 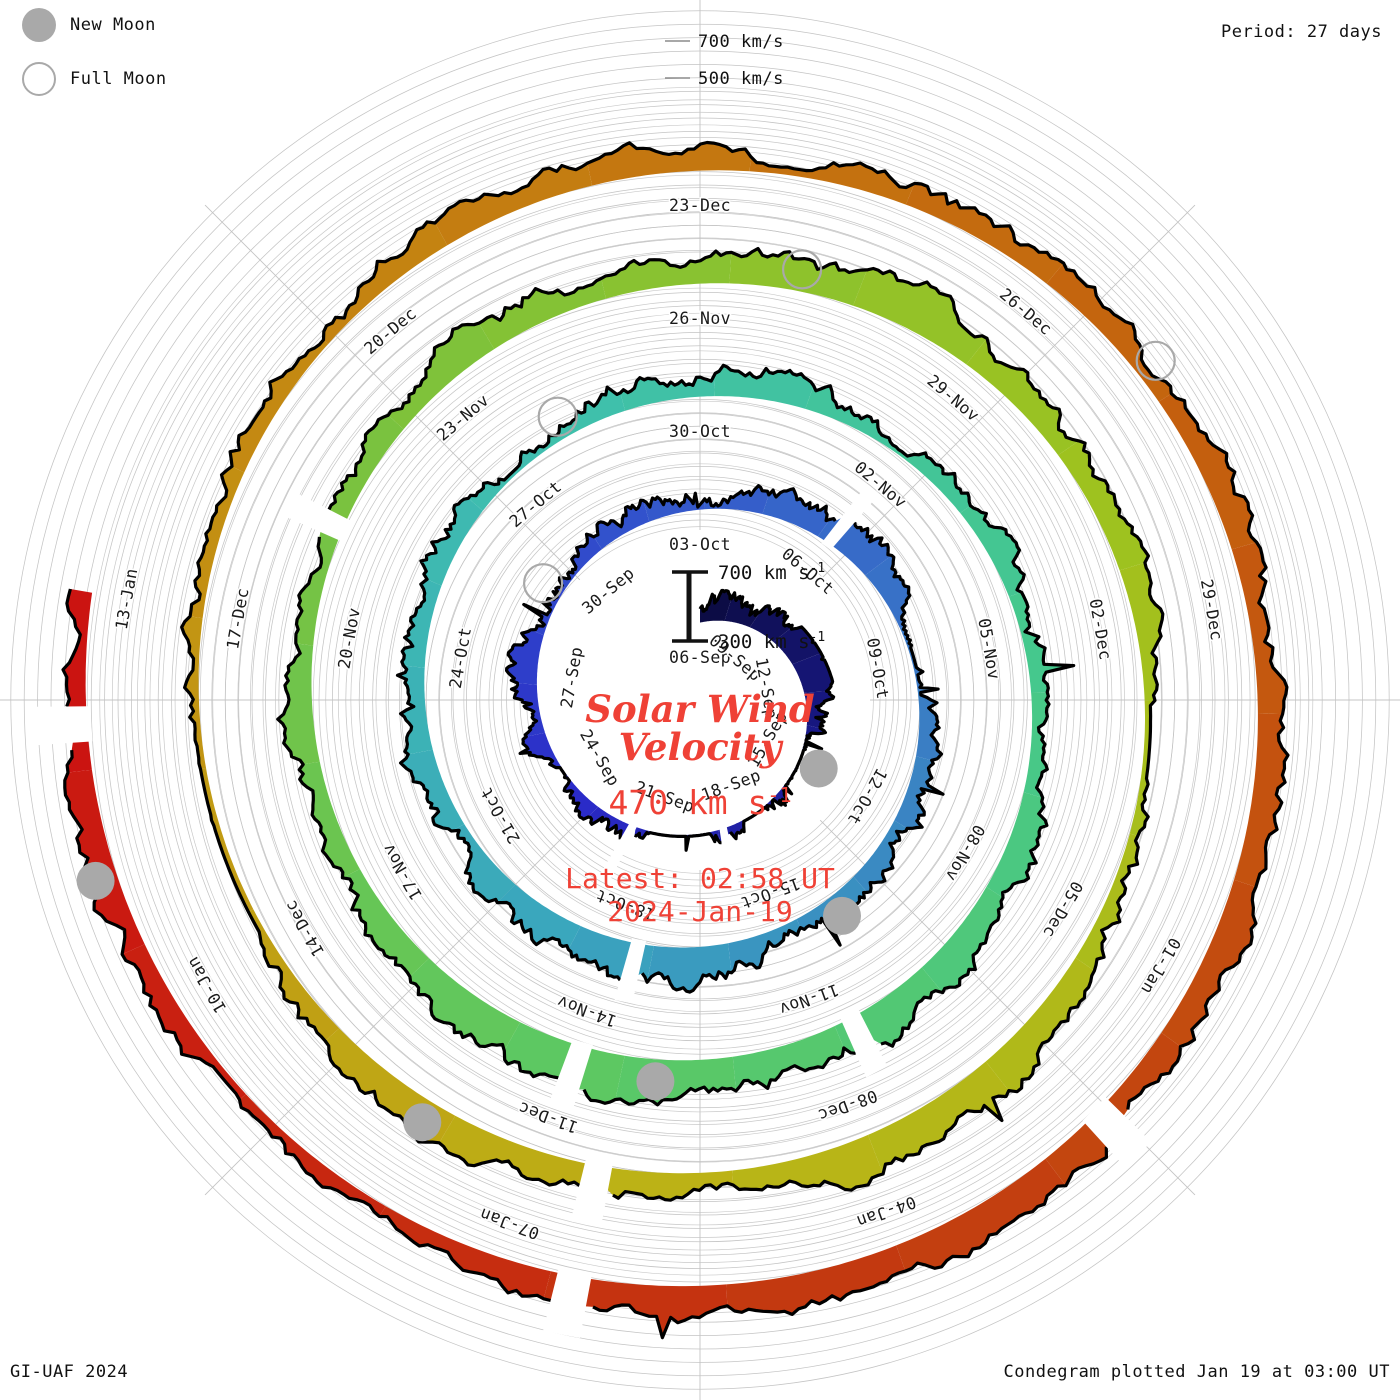 I want to click on date-label: 11-Nov, so click(x=809, y=999).